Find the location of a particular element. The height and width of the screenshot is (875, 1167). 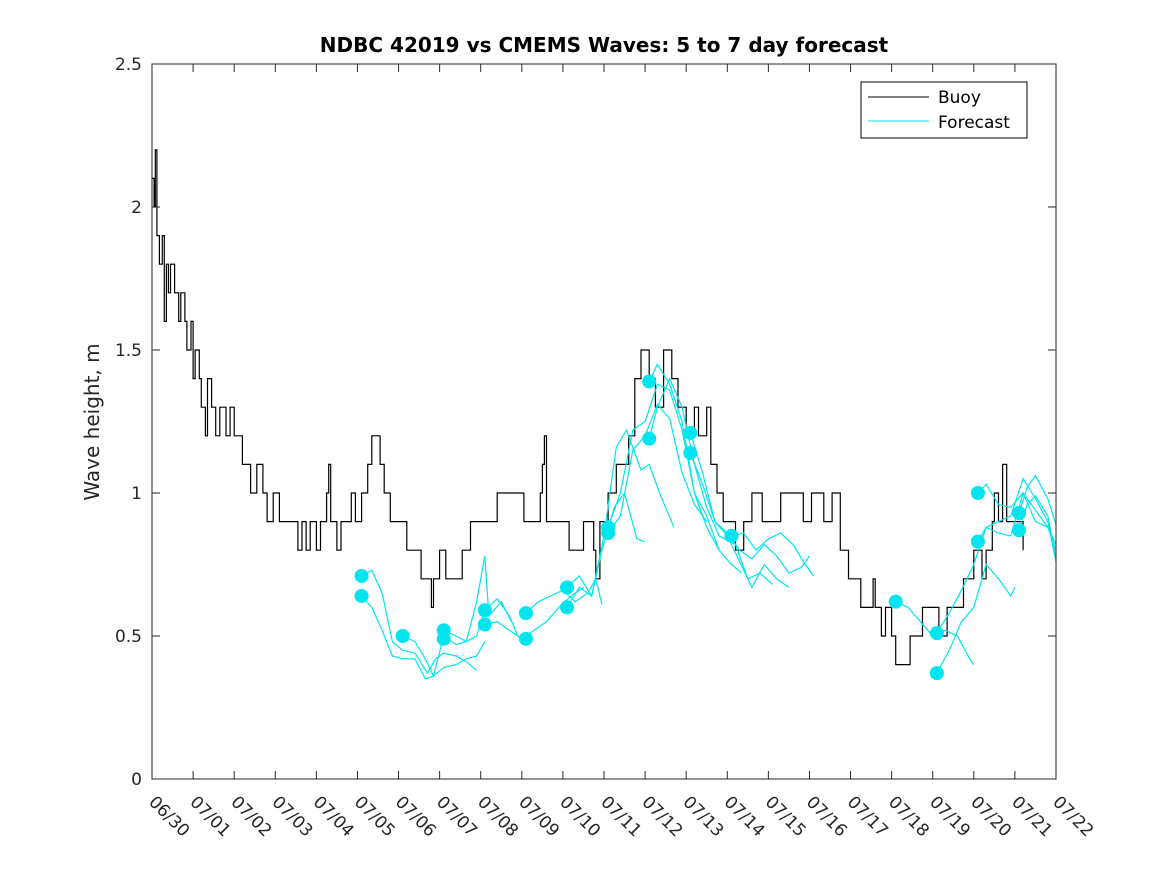

y-tick-label: 1 is located at coordinates (136, 494).